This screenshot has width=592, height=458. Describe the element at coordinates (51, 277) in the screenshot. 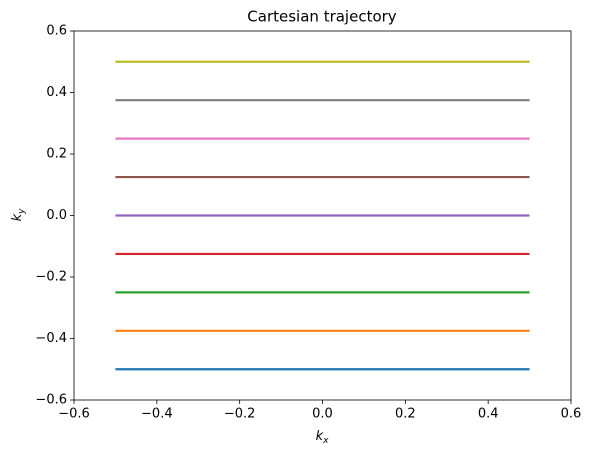

I see `y-tick-label: −0.2` at that location.